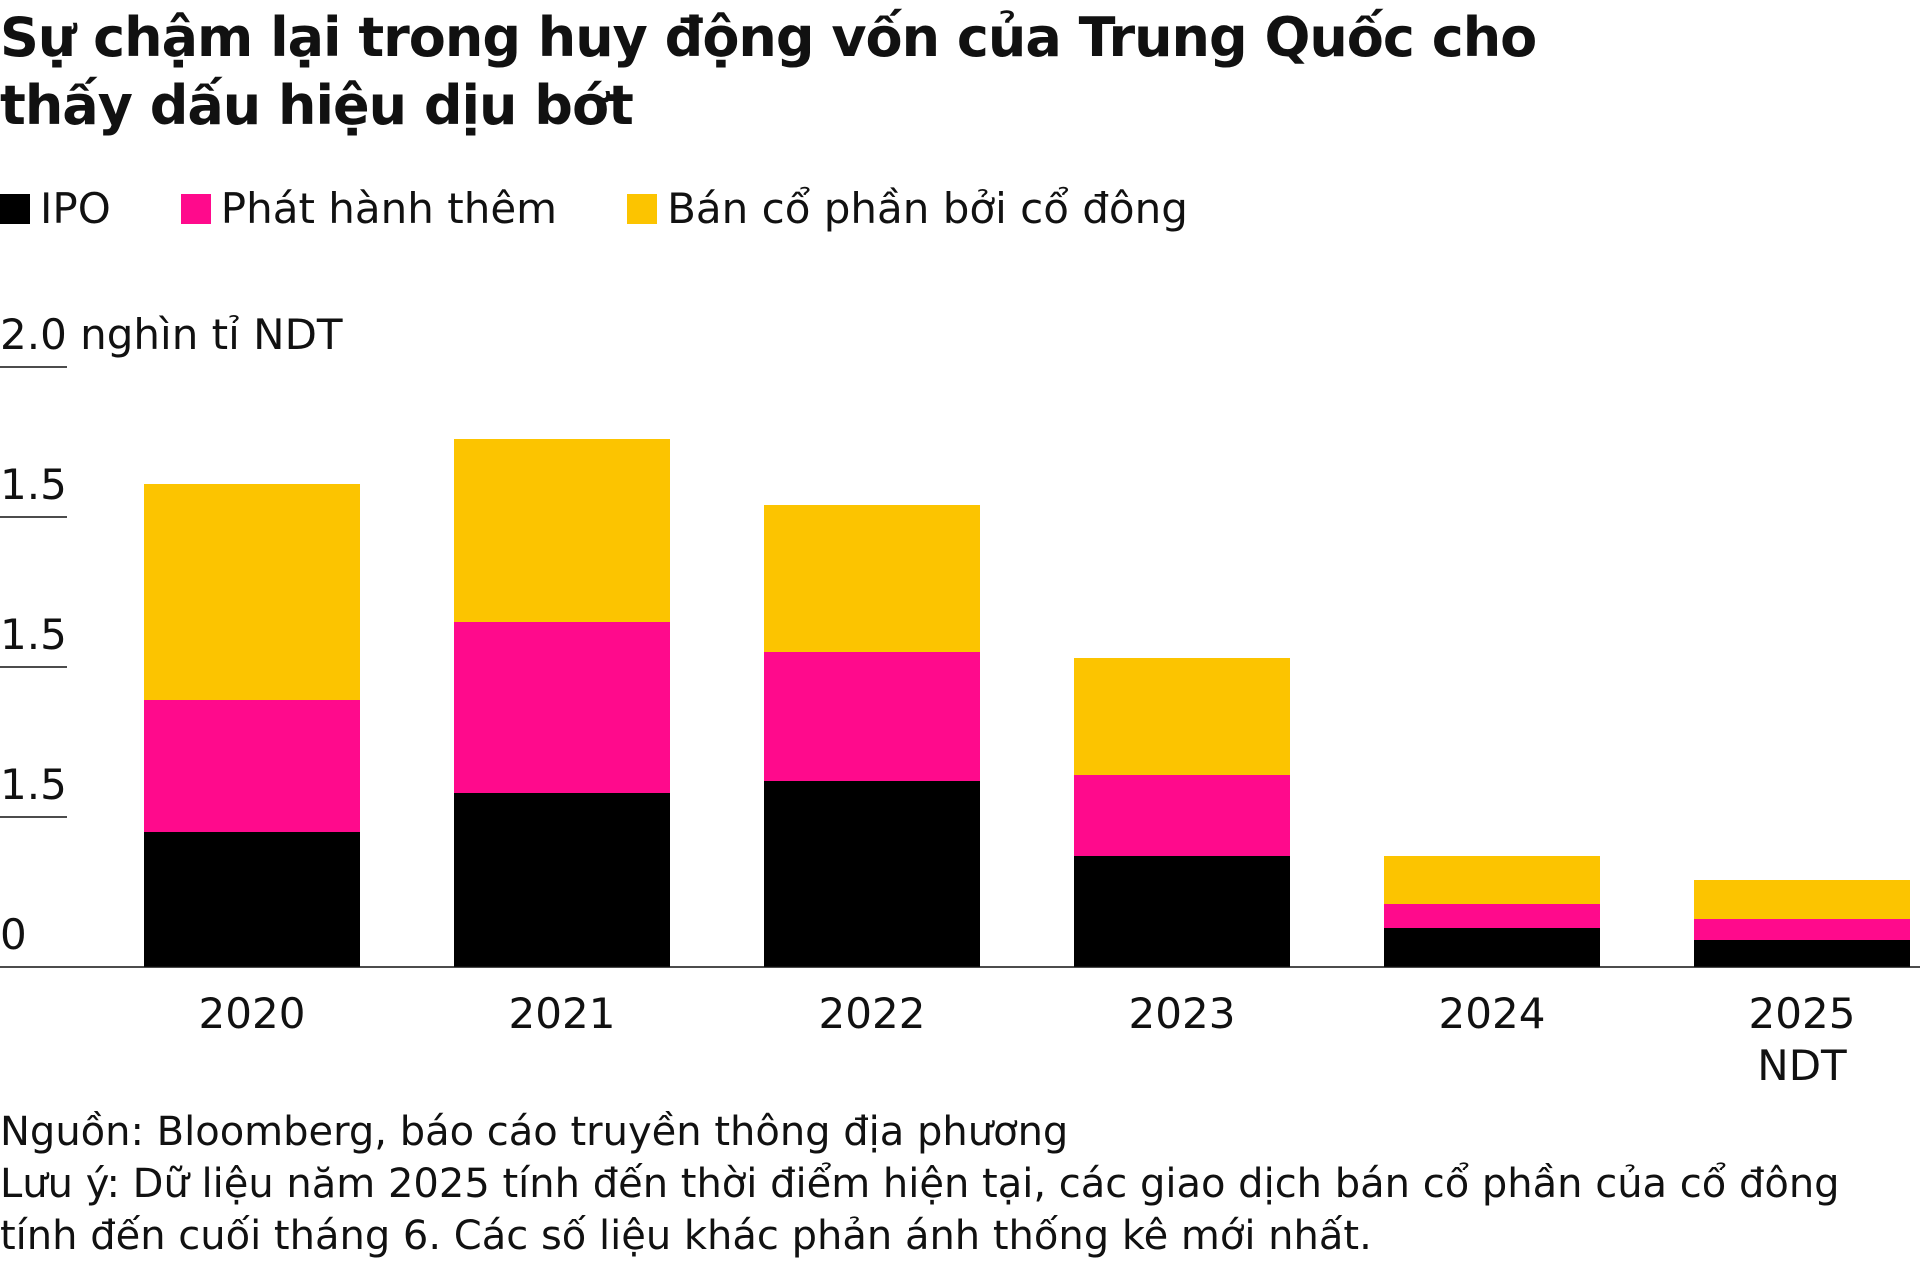  What do you see at coordinates (562, 1013) in the screenshot?
I see `x-tick-label: 2021` at bounding box center [562, 1013].